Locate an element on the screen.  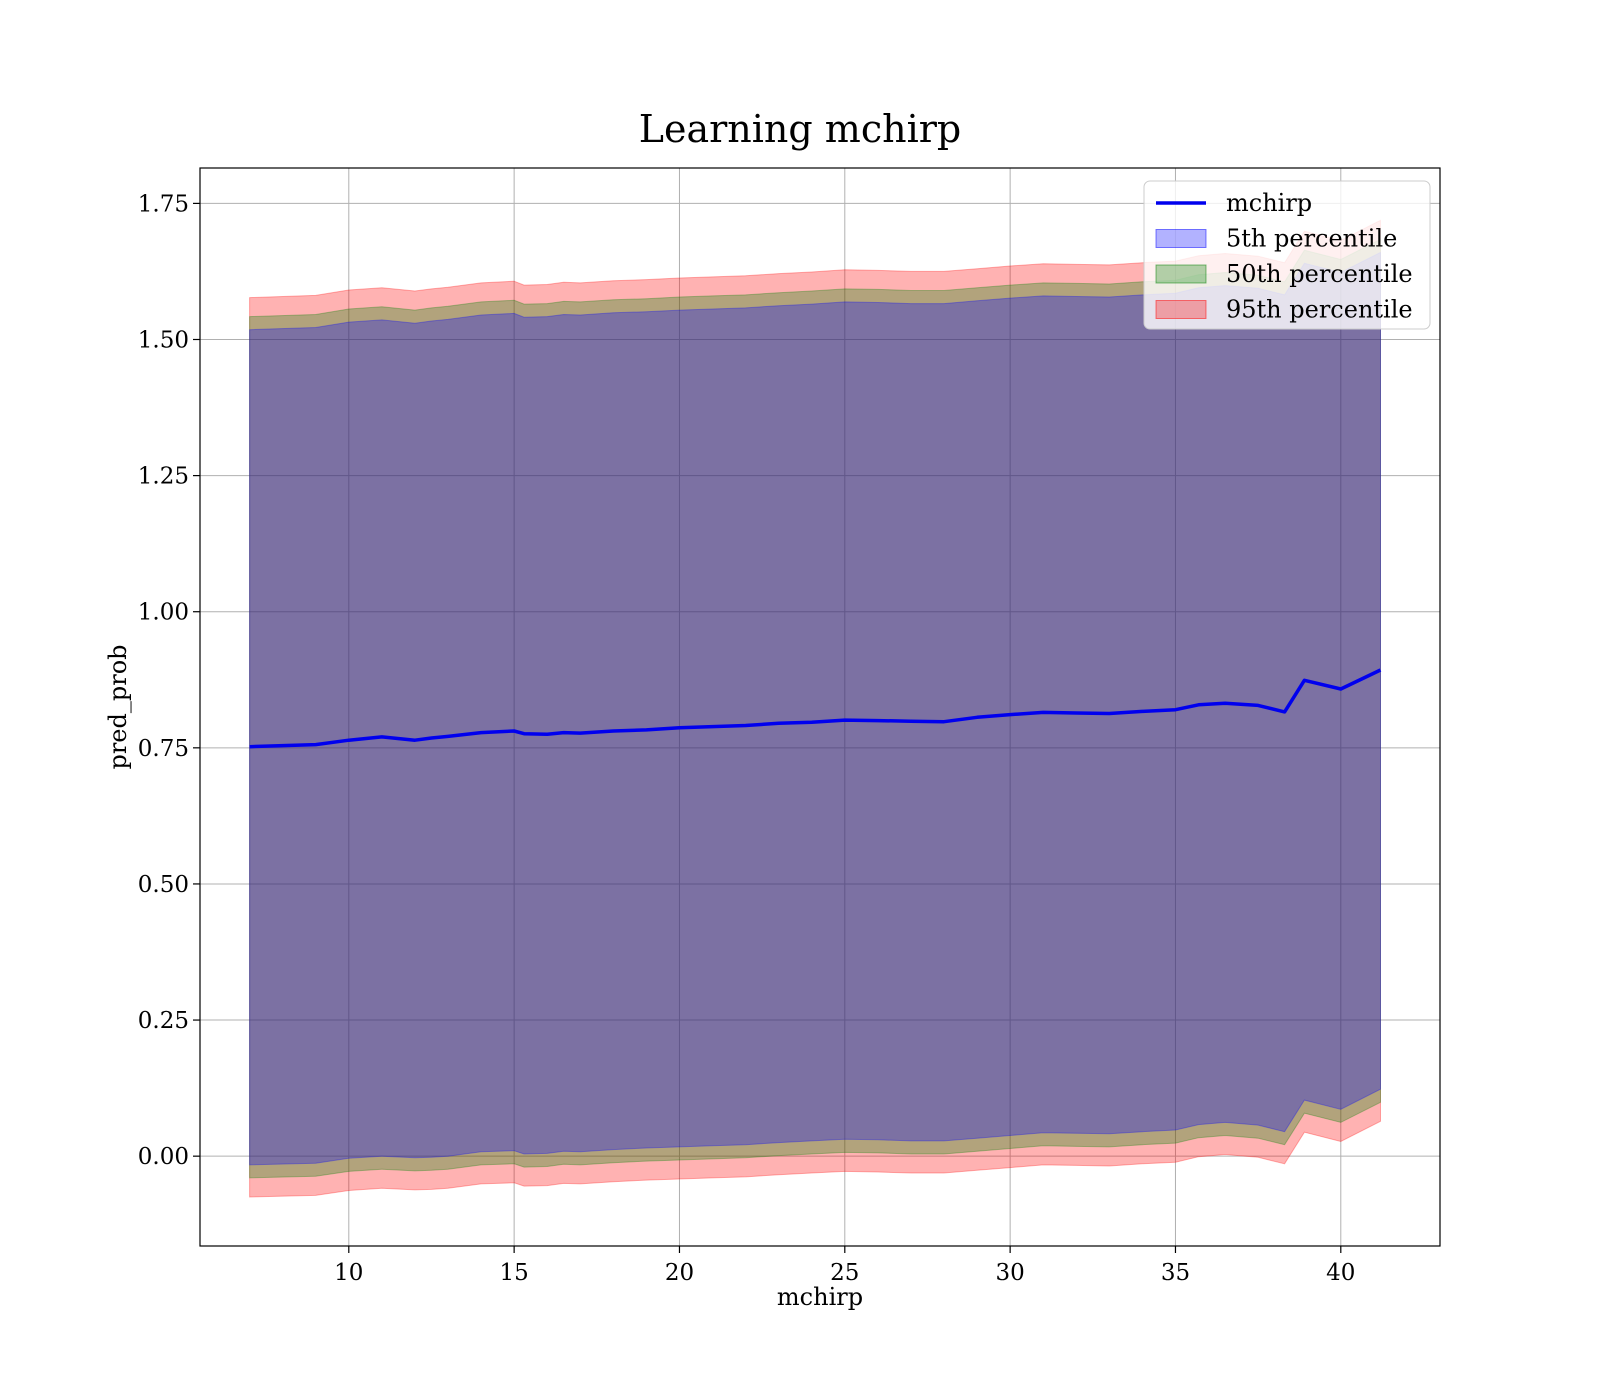
legend-label: 5th percentile is located at coordinates (1311, 239).